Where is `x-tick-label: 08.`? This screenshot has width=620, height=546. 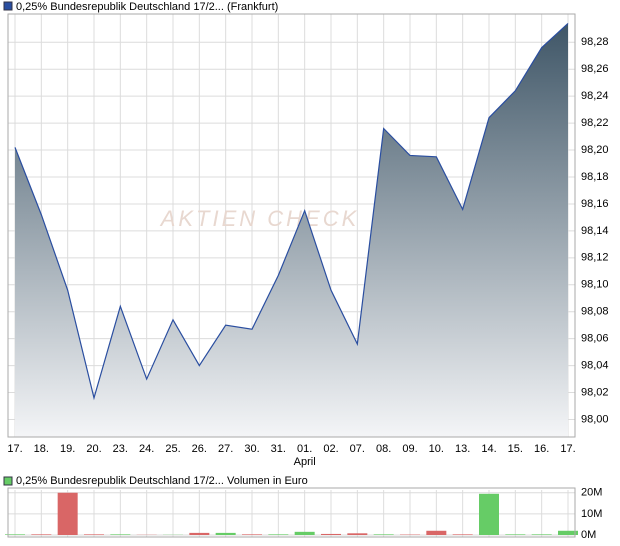 x-tick-label: 08. is located at coordinates (383, 449).